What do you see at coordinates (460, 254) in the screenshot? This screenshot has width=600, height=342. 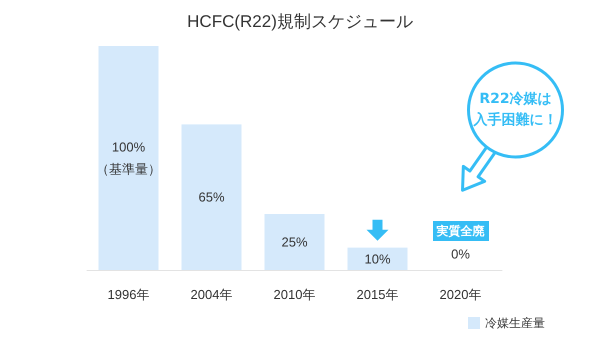 I see `data-label: 0%` at bounding box center [460, 254].